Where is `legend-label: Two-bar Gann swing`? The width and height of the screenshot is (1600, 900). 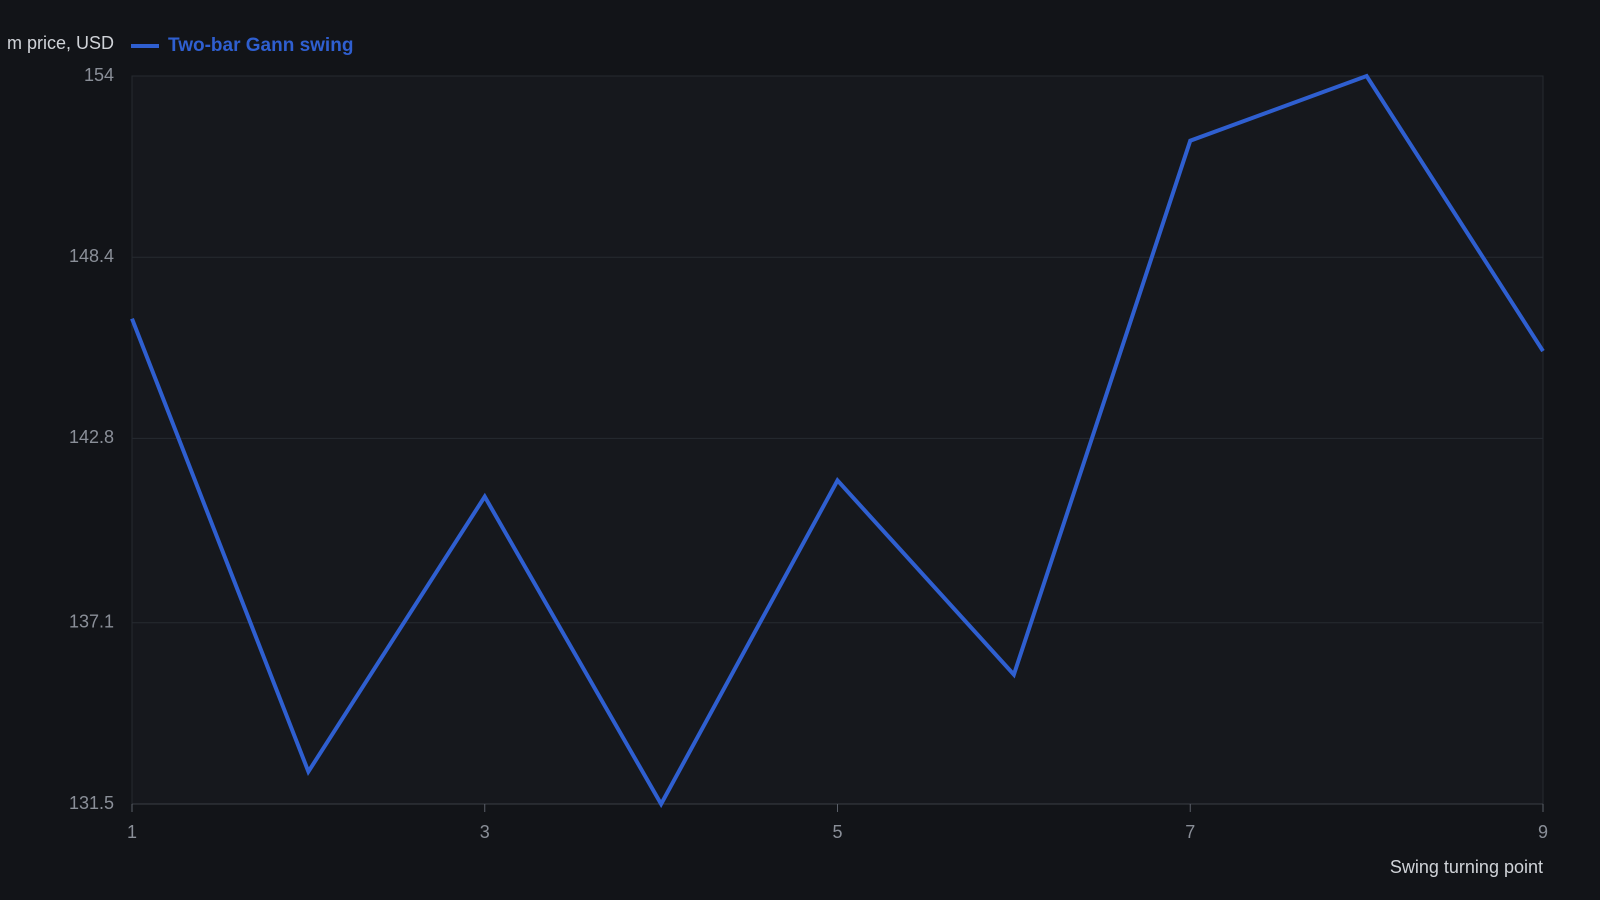 legend-label: Two-bar Gann swing is located at coordinates (260, 45).